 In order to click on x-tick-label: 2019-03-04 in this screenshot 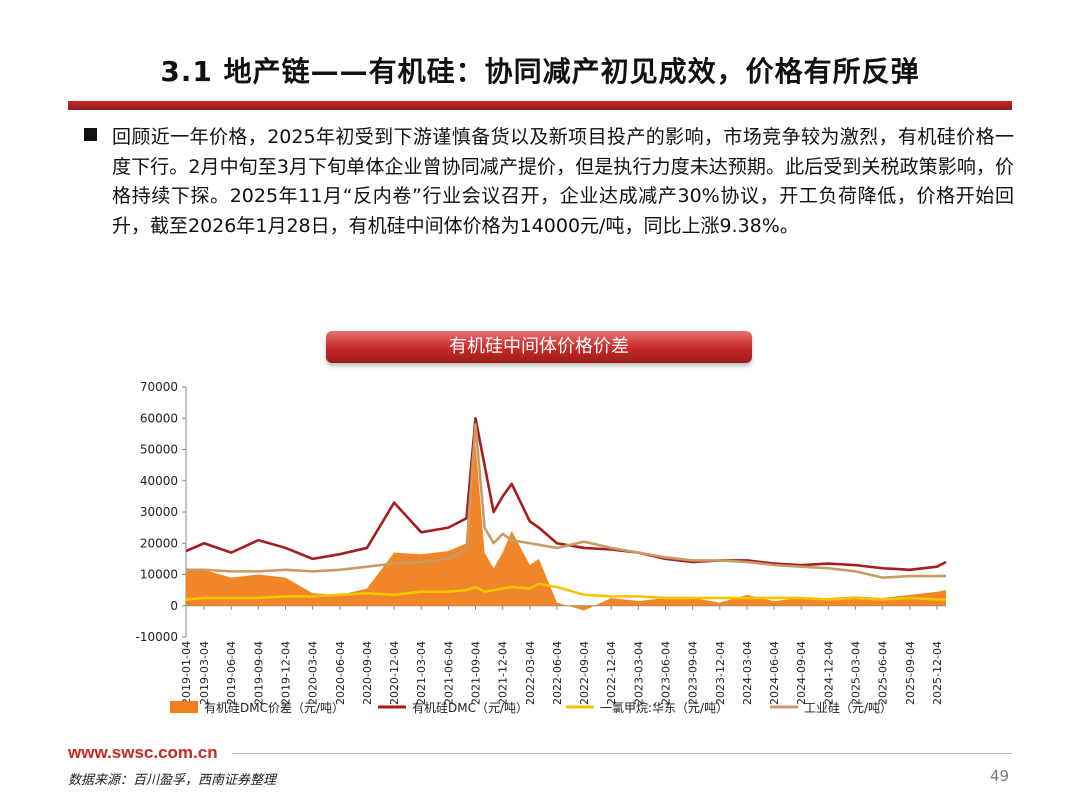, I will do `click(204, 673)`.